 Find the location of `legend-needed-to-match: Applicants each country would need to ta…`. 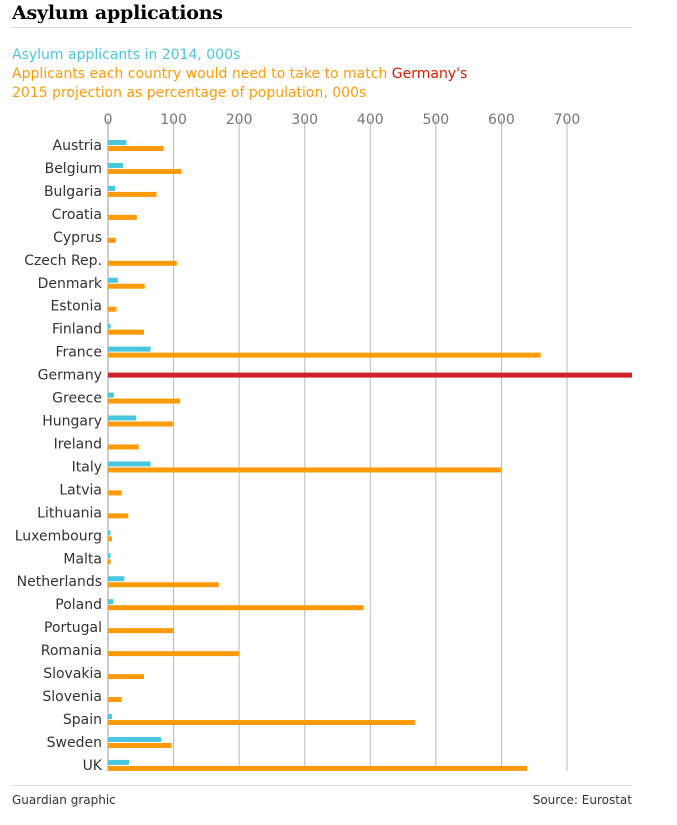

legend-needed-to-match: Applicants each country would need to ta… is located at coordinates (312, 84).